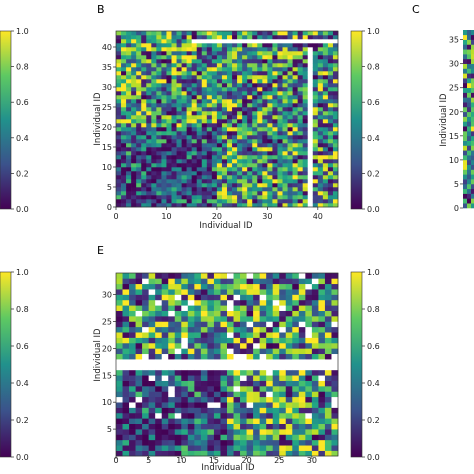 The height and width of the screenshot is (474, 474). What do you see at coordinates (267, 216) in the screenshot?
I see `x-tick-label: 30` at bounding box center [267, 216].